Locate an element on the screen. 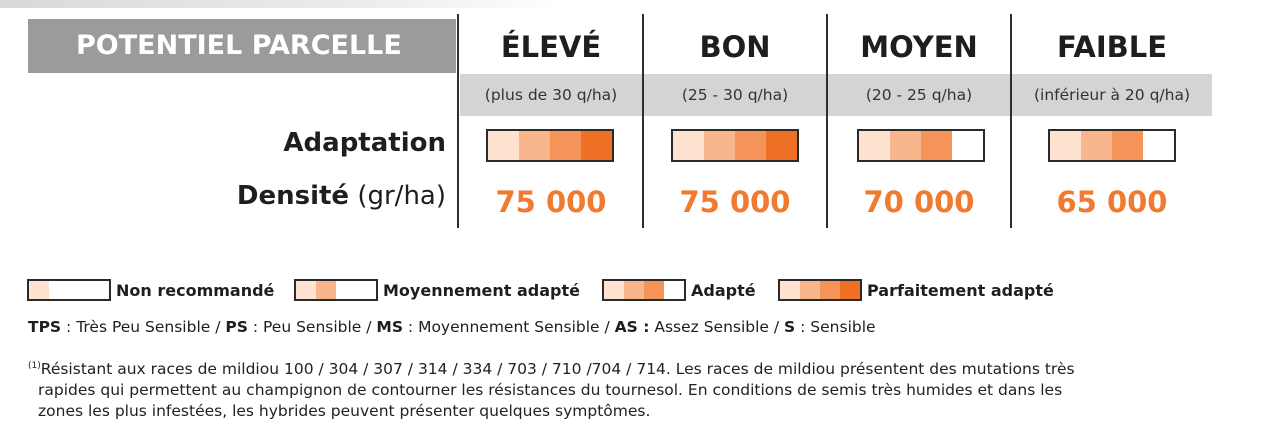 The image size is (1284, 439). legend-swatch-parfaitement-adapte is located at coordinates (820, 290).